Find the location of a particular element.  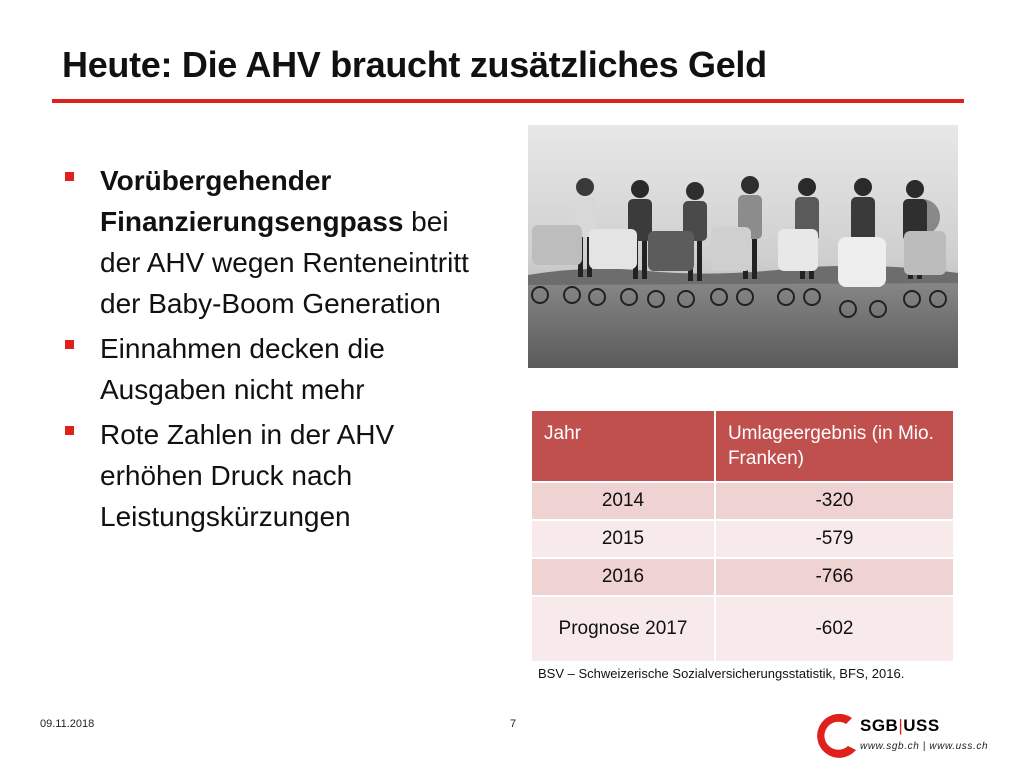

header-year: Jahr is located at coordinates (623, 446).